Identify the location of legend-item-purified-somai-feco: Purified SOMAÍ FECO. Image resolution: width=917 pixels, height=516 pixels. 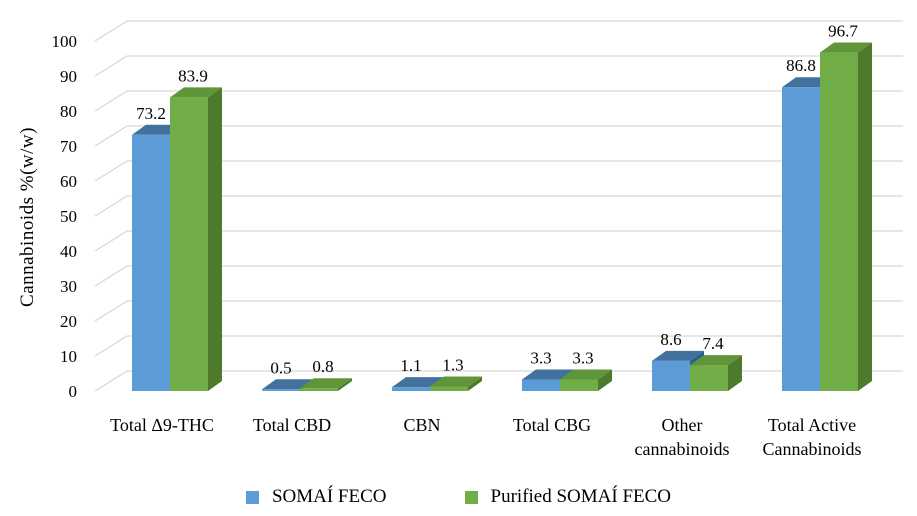
(568, 497).